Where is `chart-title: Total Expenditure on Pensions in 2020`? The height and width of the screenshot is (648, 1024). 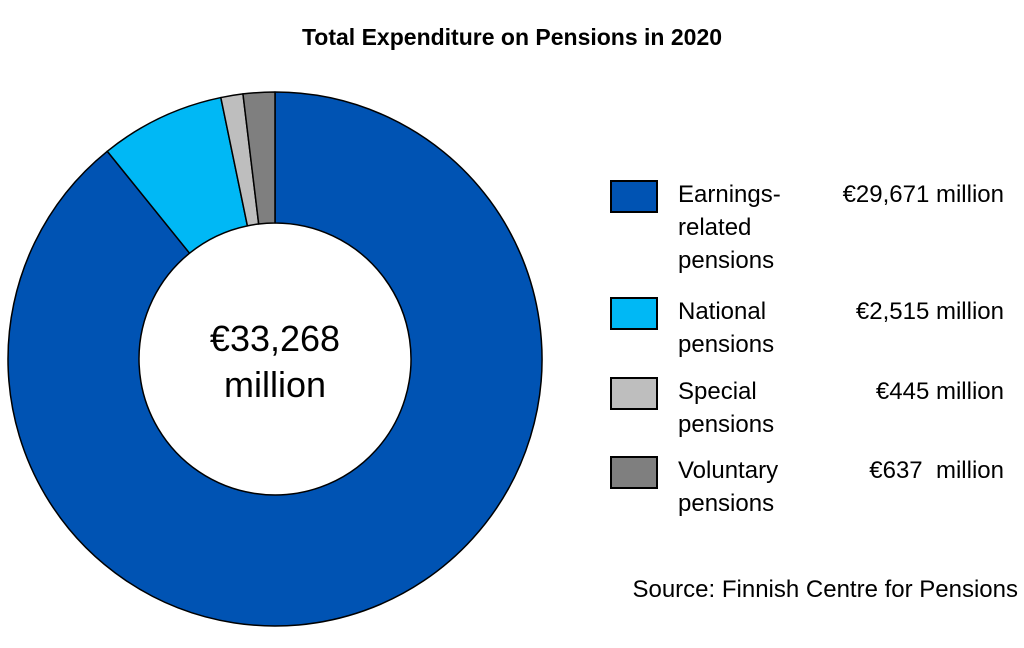
chart-title: Total Expenditure on Pensions in 2020 is located at coordinates (512, 37).